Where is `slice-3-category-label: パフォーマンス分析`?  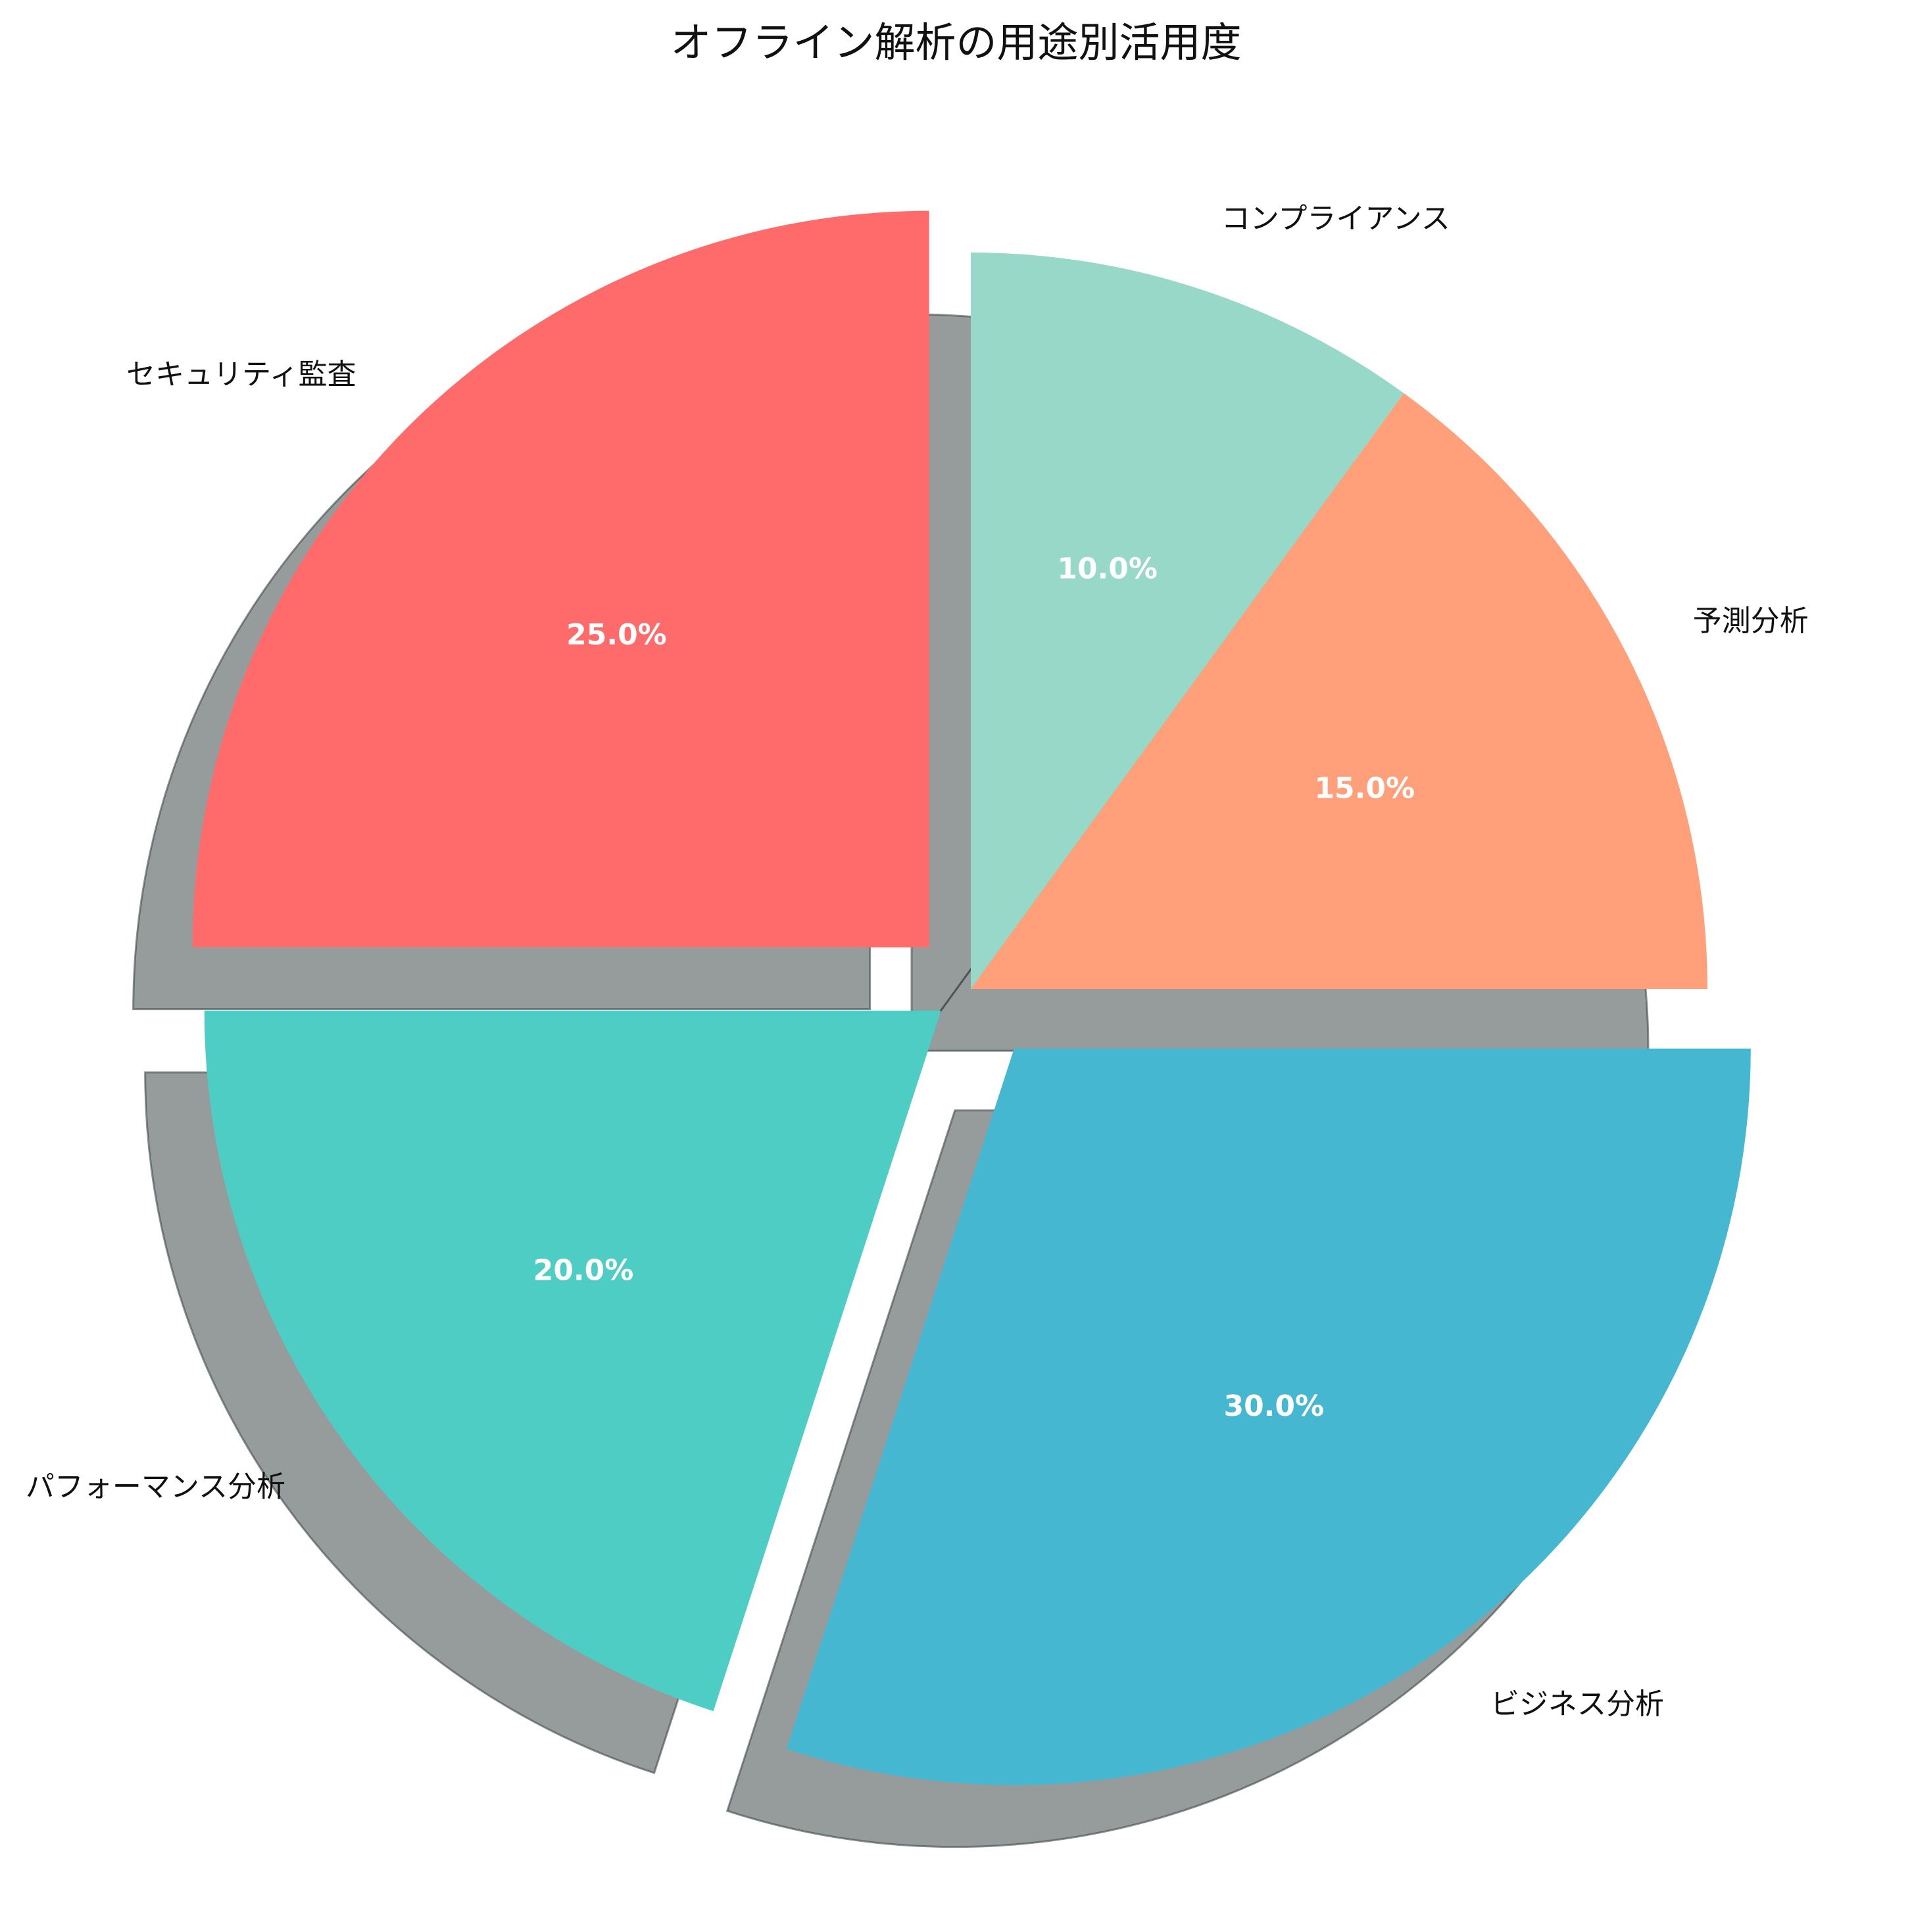
slice-3-category-label: パフォーマンス分析 is located at coordinates (155, 1487).